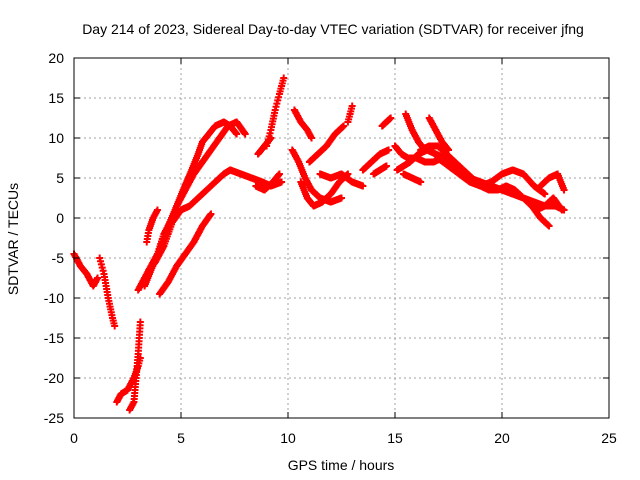 Image resolution: width=640 pixels, height=480 pixels. I want to click on series-arc21, so click(380, 170).